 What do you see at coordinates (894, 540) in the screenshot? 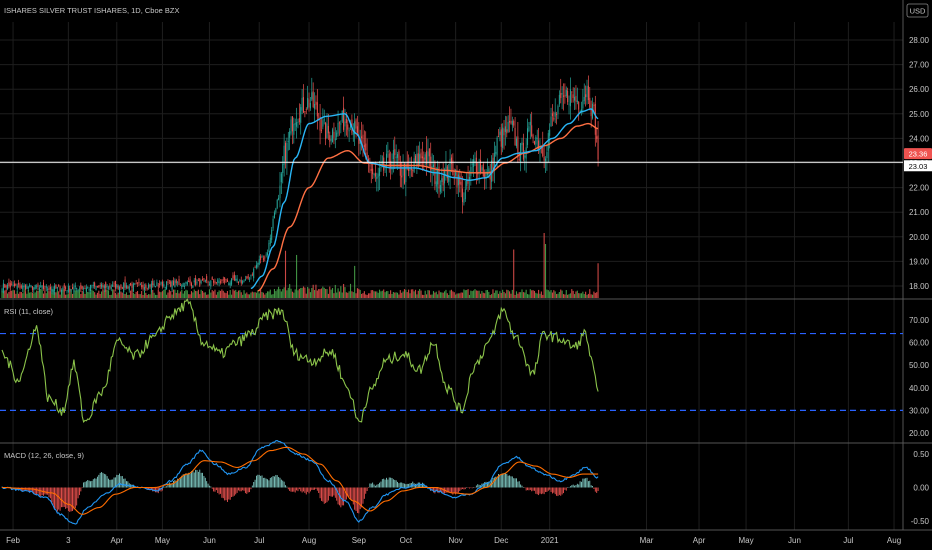
I see `time-tick-label: Aug` at bounding box center [894, 540].